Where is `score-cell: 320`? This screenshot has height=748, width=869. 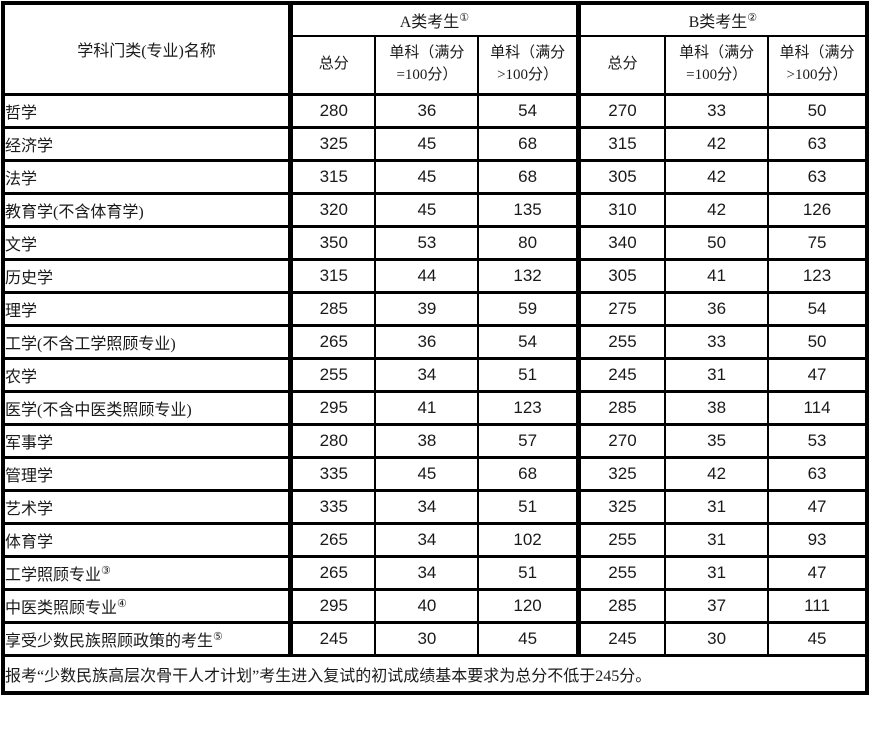 score-cell: 320 is located at coordinates (332, 210).